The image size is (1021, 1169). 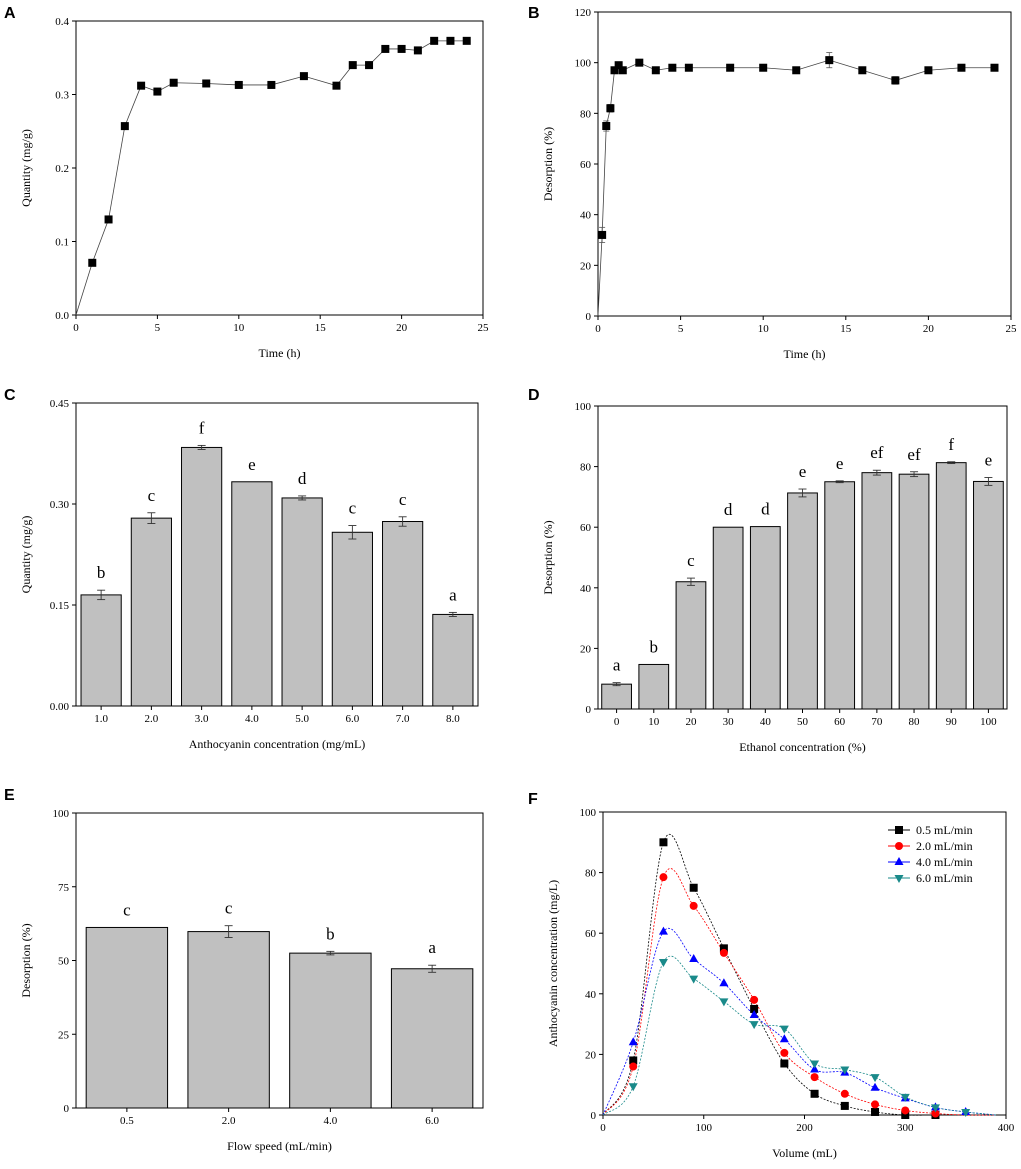 I want to click on y-tick-label: 0.45, so click(x=60, y=404).